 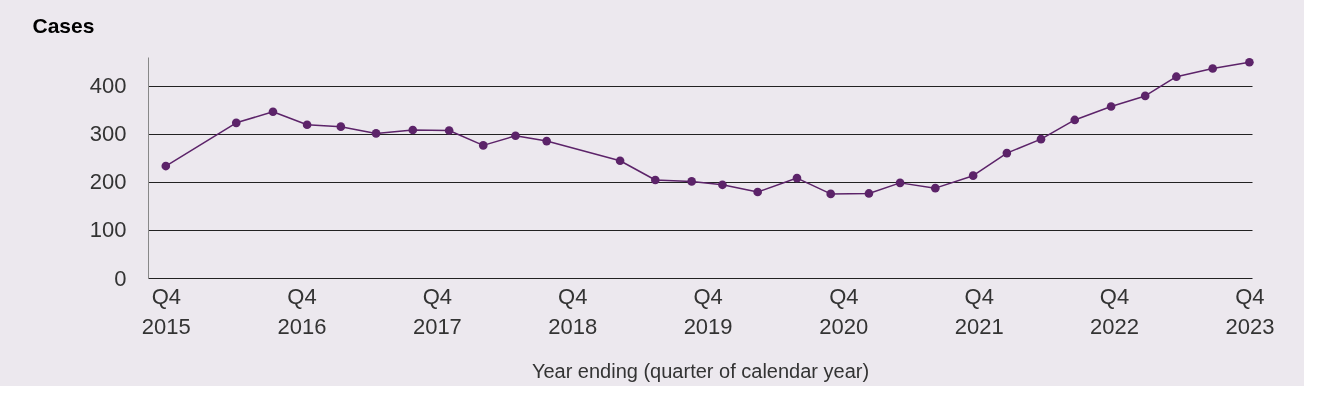 What do you see at coordinates (302, 311) in the screenshot?
I see `x-tick-label: Q4 2016` at bounding box center [302, 311].